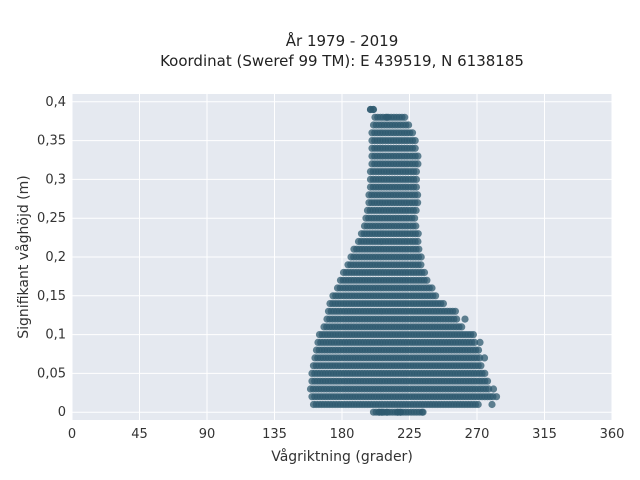  Describe the element at coordinates (23, 256) in the screenshot. I see `y-axis-label: Signifikant våghöjd (m)` at that location.